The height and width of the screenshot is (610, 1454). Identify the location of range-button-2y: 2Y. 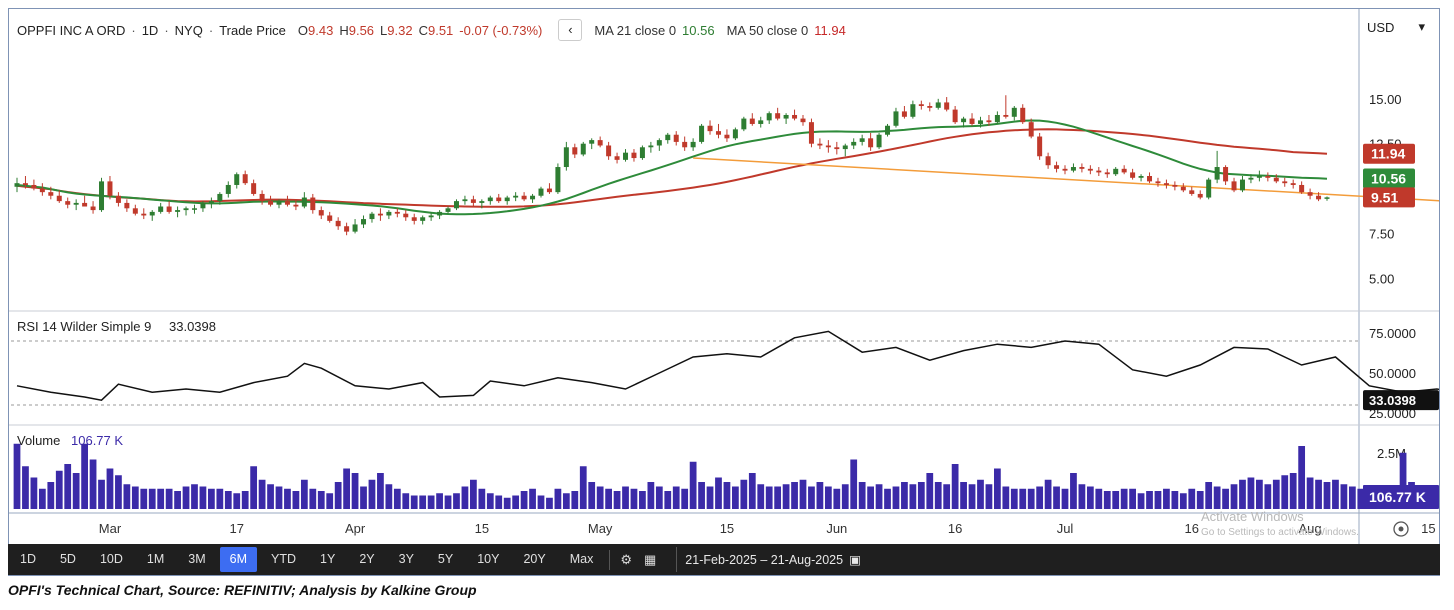
(367, 559).